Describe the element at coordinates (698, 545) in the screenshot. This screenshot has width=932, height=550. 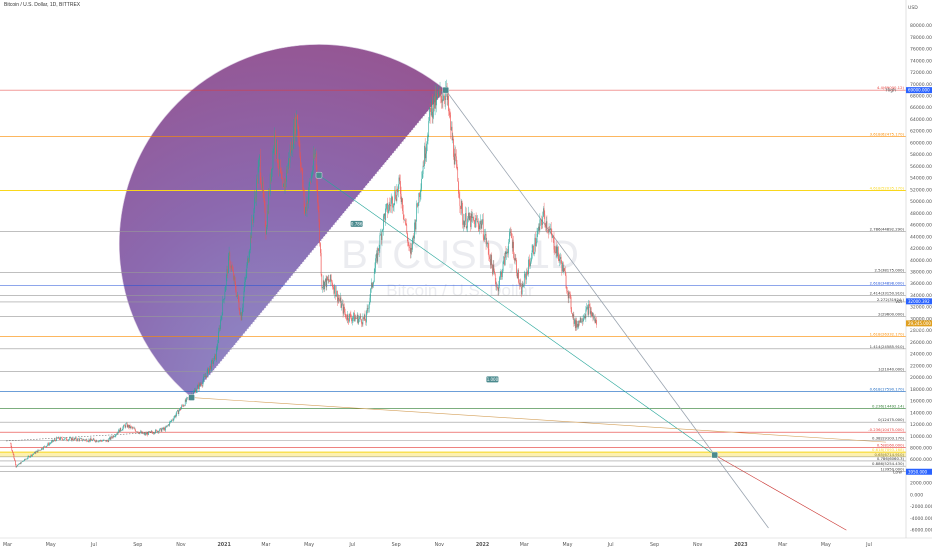
I see `time-tick: Nov` at that location.